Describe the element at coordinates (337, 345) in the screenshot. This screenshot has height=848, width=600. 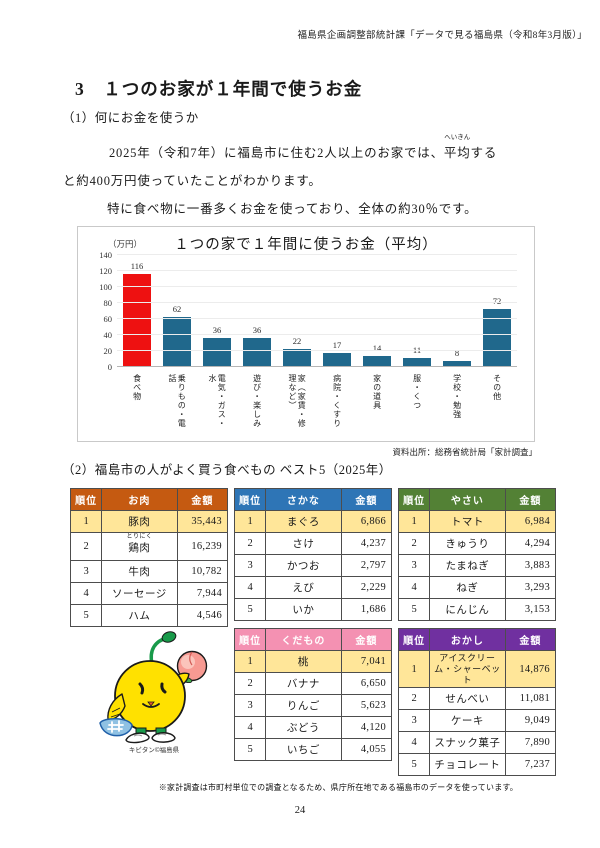
I see `bar-value-label: 17` at that location.